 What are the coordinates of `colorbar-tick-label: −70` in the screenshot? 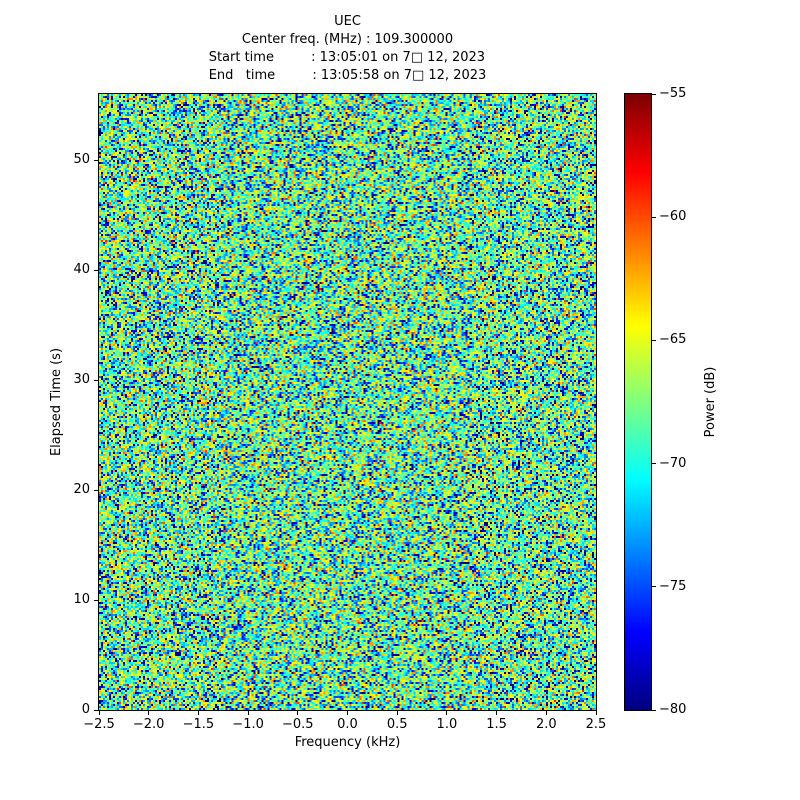 It's located at (673, 463).